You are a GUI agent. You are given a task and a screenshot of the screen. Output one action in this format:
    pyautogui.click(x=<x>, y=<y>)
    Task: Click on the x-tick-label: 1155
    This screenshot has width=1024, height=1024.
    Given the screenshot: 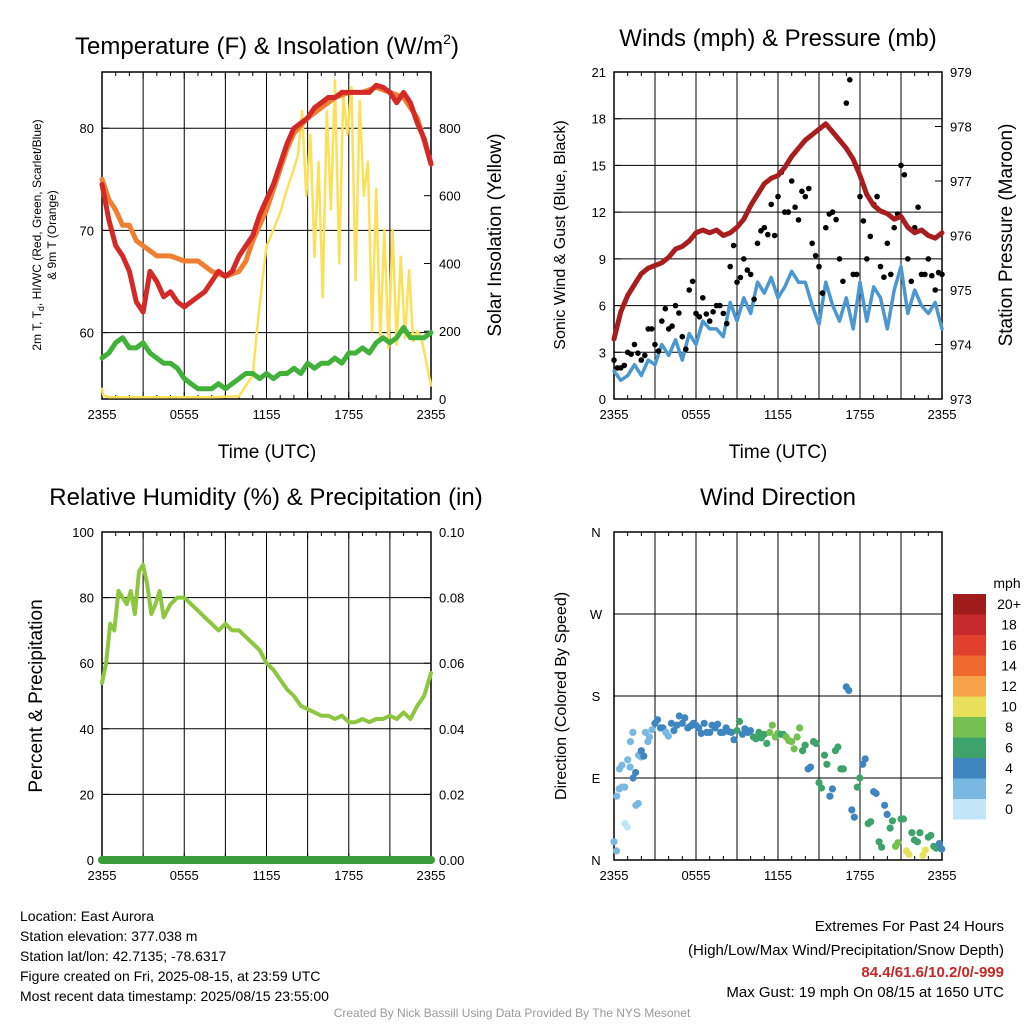 What is the action you would take?
    pyautogui.click(x=778, y=875)
    